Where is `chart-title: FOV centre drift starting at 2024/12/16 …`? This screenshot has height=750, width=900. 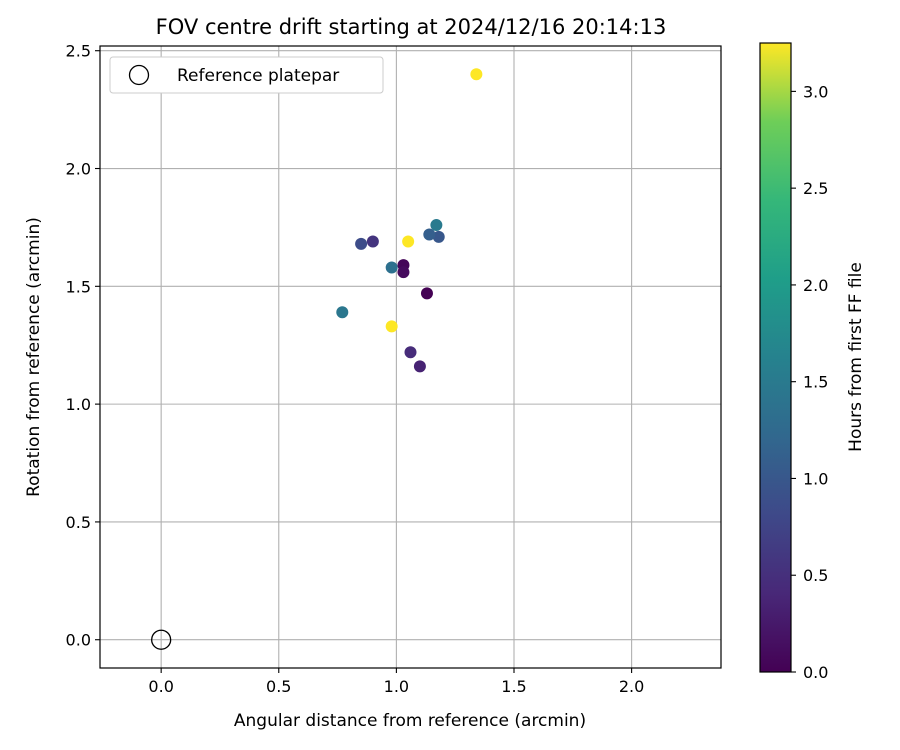 chart-title: FOV centre drift starting at 2024/12/16 … is located at coordinates (411, 27).